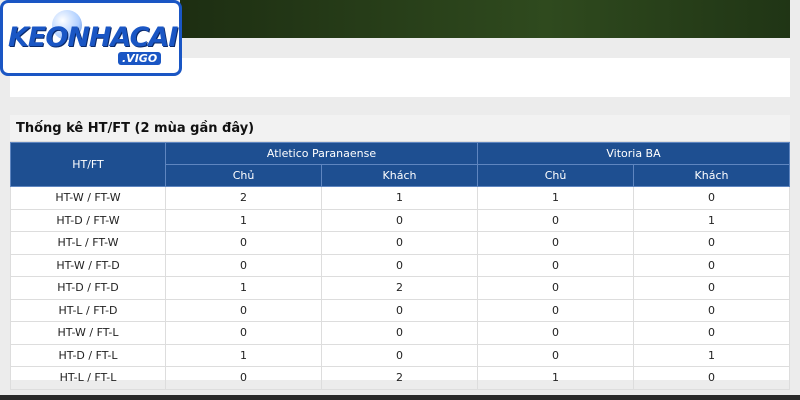  What do you see at coordinates (321, 153) in the screenshot?
I see `team-header: Atletico Paranaense` at bounding box center [321, 153].